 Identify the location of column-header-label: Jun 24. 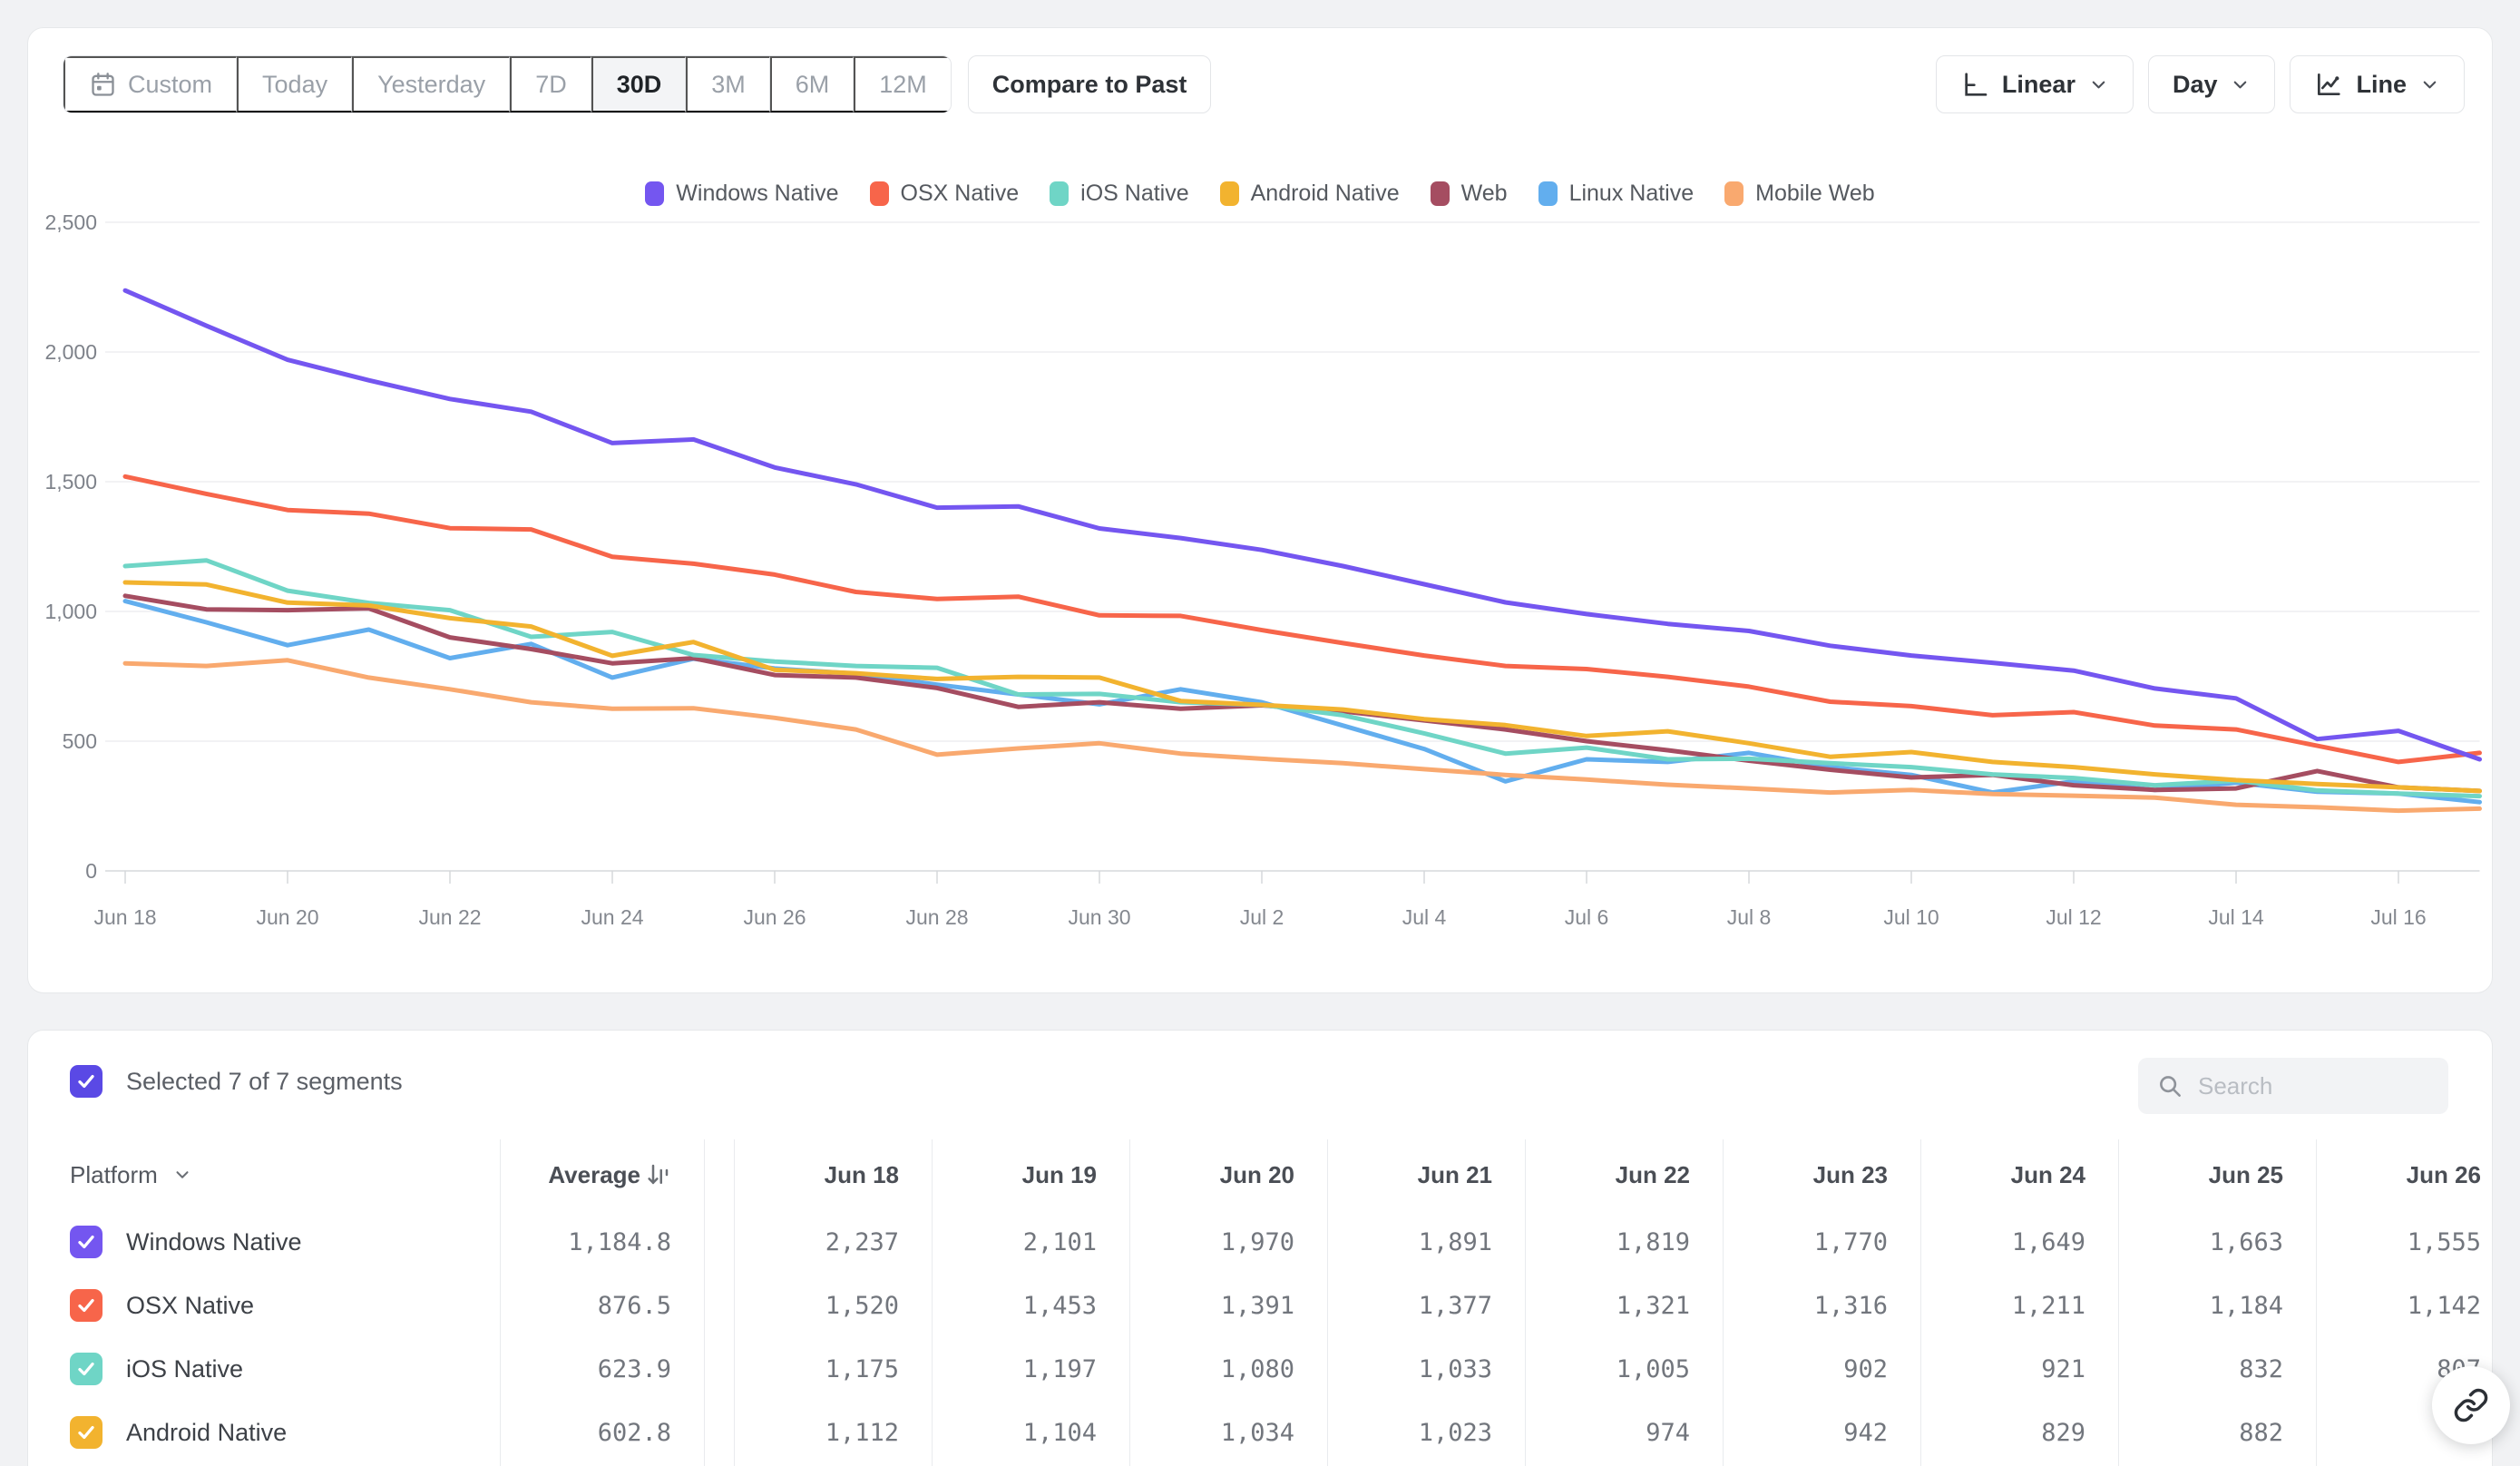
(2047, 1174).